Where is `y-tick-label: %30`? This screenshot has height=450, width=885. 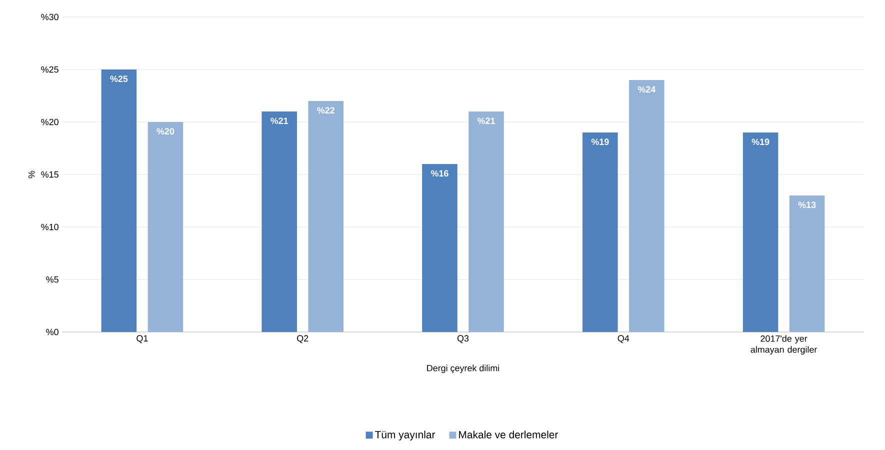
y-tick-label: %30 is located at coordinates (49, 17).